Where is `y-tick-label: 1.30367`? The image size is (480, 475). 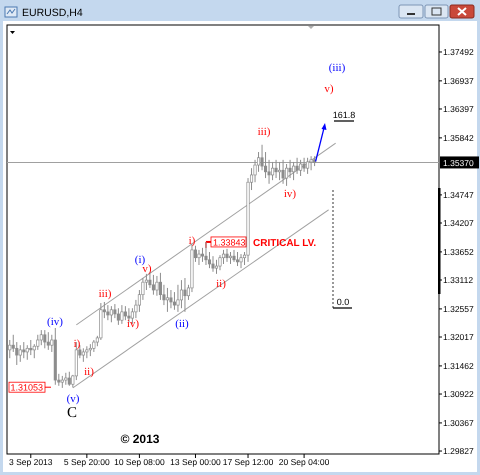 y-tick-label: 1.30367 is located at coordinates (458, 423).